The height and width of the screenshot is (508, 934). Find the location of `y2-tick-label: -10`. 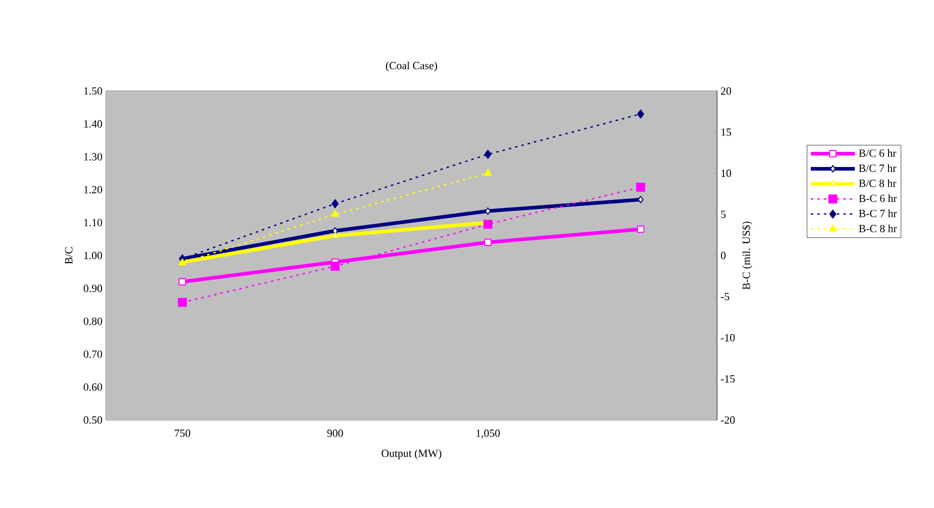

y2-tick-label: -10 is located at coordinates (727, 338).